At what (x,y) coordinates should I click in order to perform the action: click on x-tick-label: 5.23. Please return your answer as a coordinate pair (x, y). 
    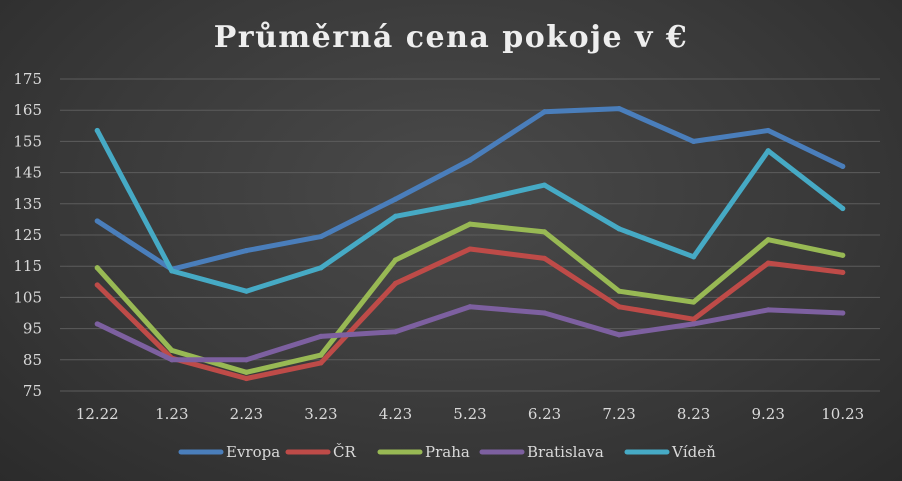
    Looking at the image, I should click on (469, 414).